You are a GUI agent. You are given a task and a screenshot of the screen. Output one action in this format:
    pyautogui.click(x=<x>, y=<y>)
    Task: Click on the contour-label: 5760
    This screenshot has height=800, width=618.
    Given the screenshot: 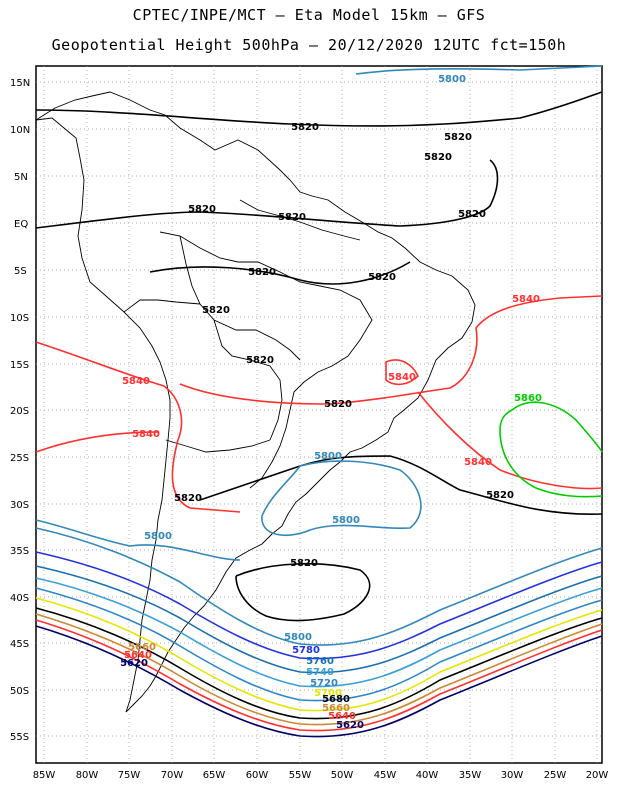 What is the action you would take?
    pyautogui.click(x=320, y=661)
    